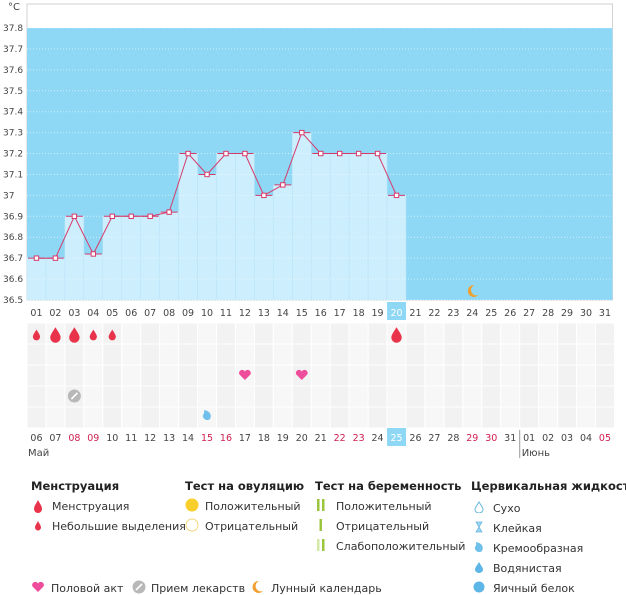 The height and width of the screenshot is (595, 626). What do you see at coordinates (55, 438) in the screenshot?
I see `x-bottom-tick-label: 07` at bounding box center [55, 438].